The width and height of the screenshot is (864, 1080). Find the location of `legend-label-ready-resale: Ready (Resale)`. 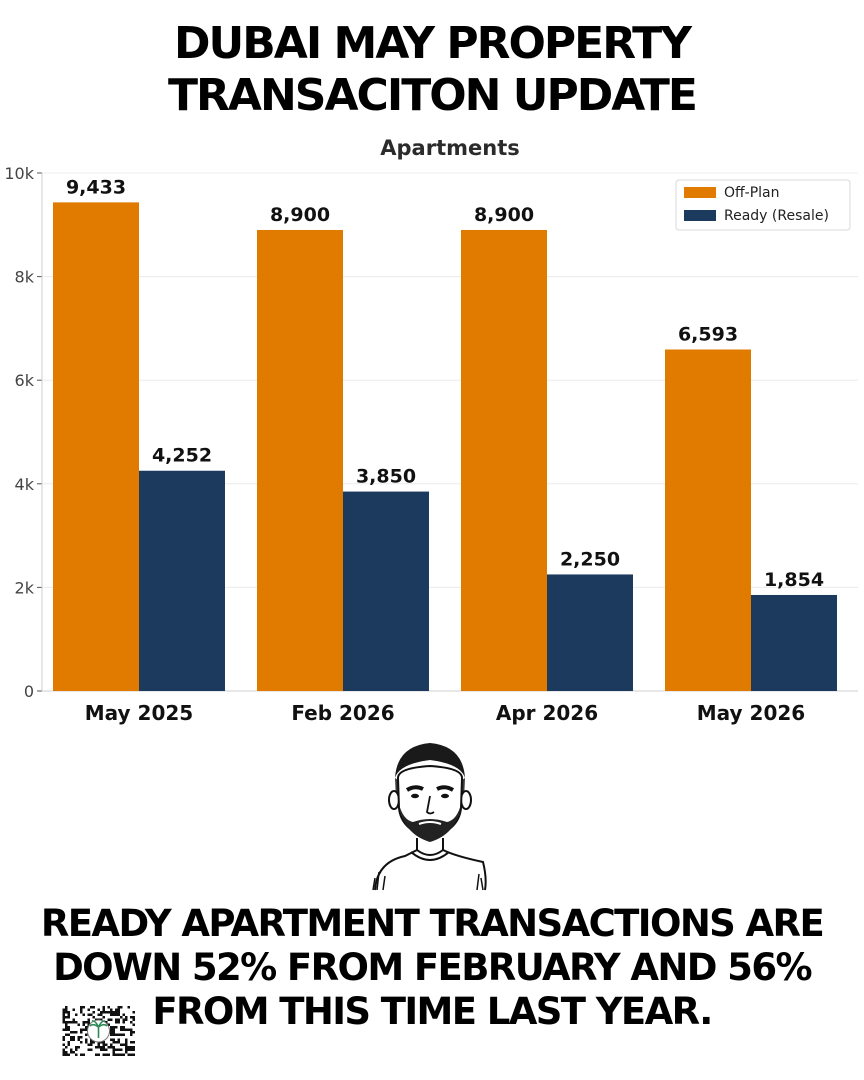

legend-label-ready-resale: Ready (Resale) is located at coordinates (776, 216).